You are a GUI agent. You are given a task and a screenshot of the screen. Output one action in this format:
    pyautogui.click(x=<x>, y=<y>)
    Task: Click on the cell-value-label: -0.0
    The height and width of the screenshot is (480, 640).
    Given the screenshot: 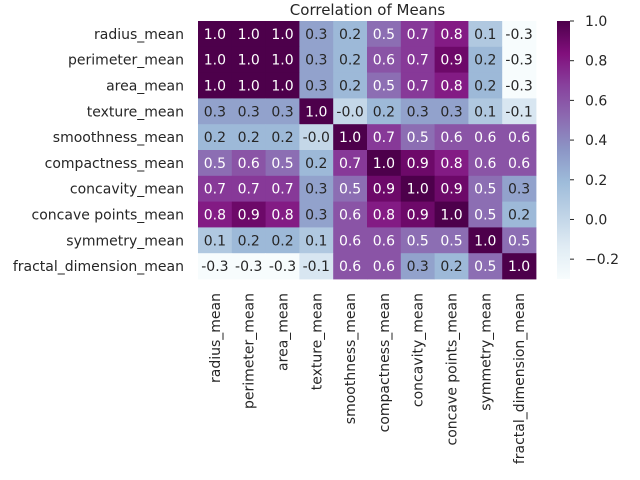 What is the action you would take?
    pyautogui.click(x=349, y=112)
    